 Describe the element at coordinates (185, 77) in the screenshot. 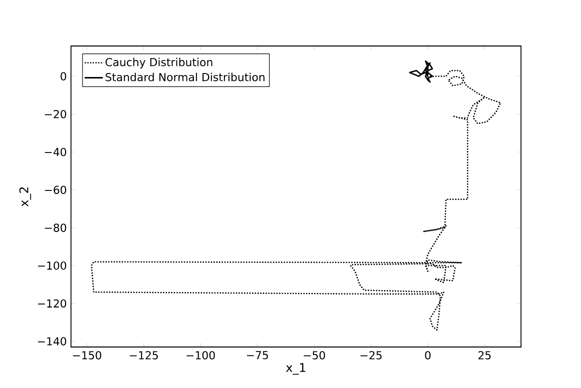

I see `legend-label: Standard Normal Distribution` at that location.